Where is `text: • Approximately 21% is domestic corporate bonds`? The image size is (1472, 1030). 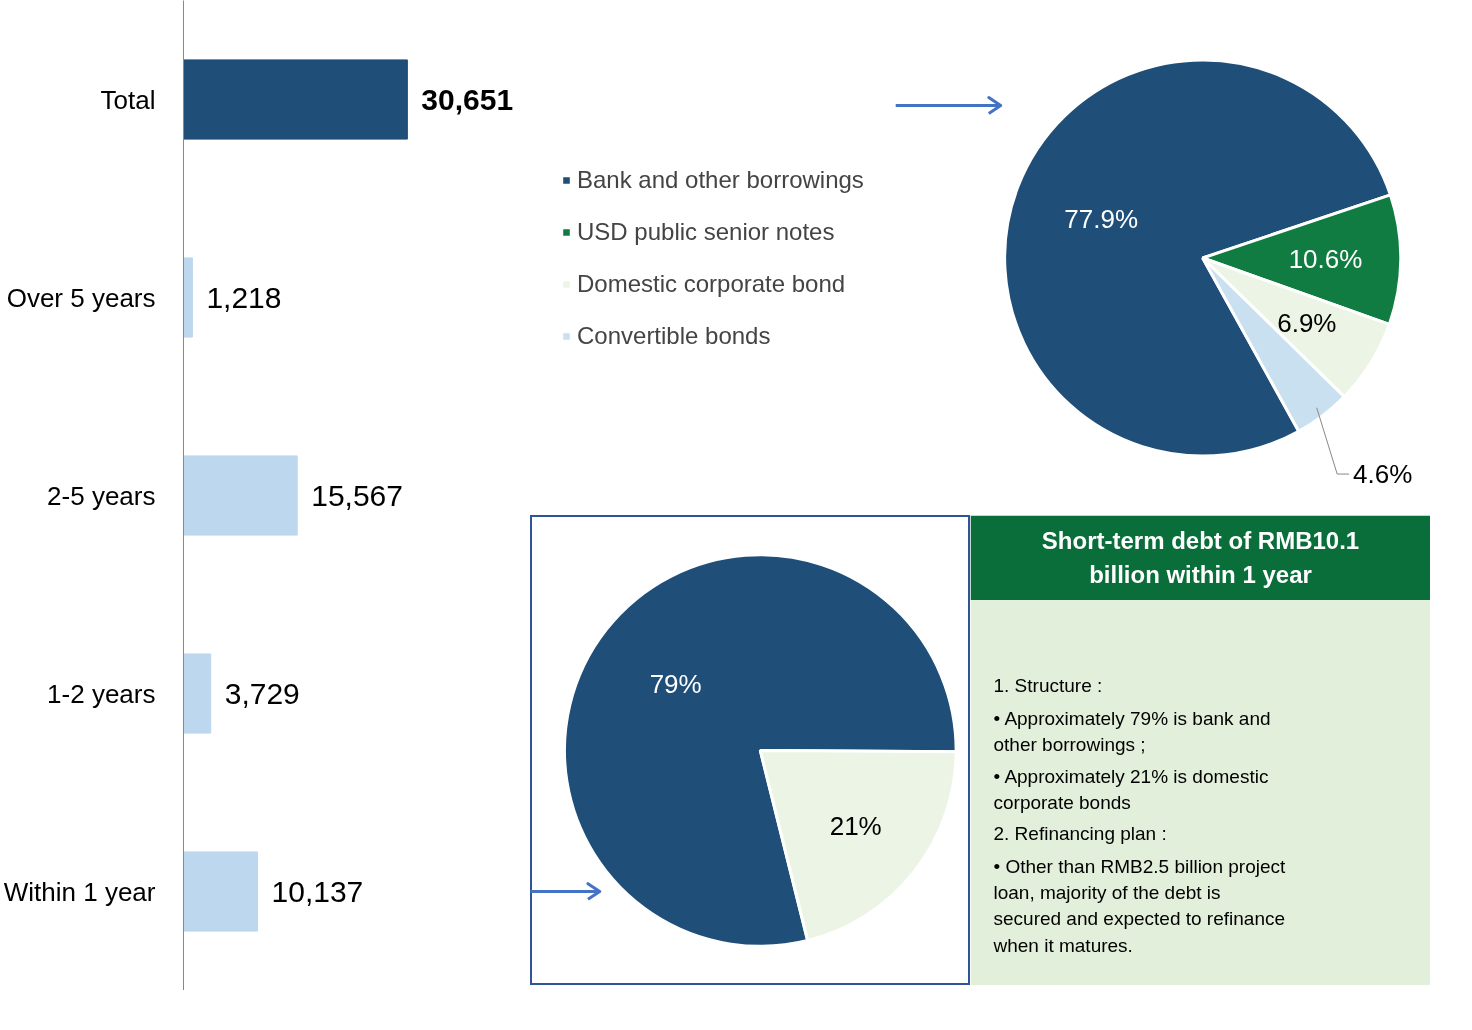
text: • Approximately 21% is domestic corporate bonds is located at coordinates (1131, 789).